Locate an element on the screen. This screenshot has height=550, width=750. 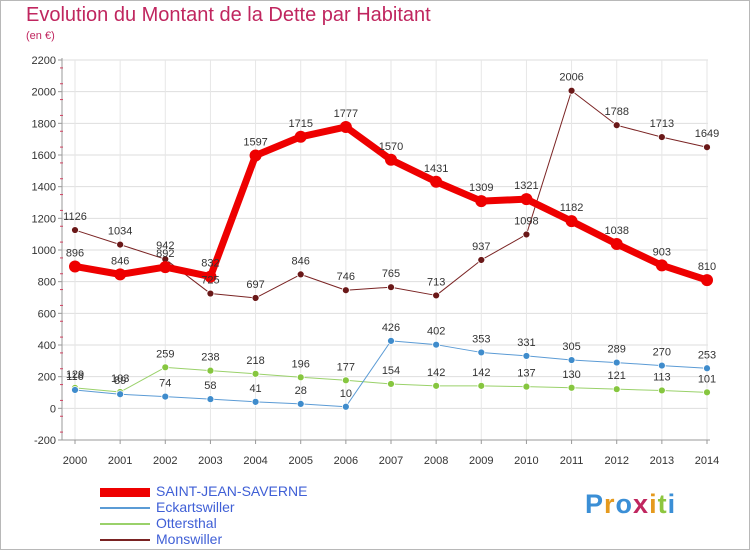
data-label-eckartswiller: 402 is located at coordinates (436, 332).